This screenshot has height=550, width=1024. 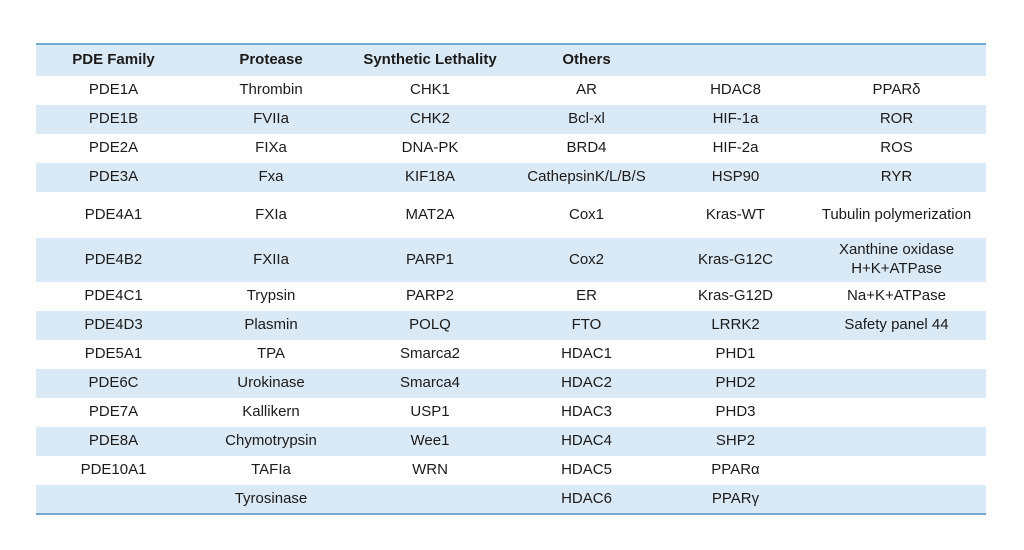 What do you see at coordinates (113, 470) in the screenshot?
I see `table-cell: PDE10A1` at bounding box center [113, 470].